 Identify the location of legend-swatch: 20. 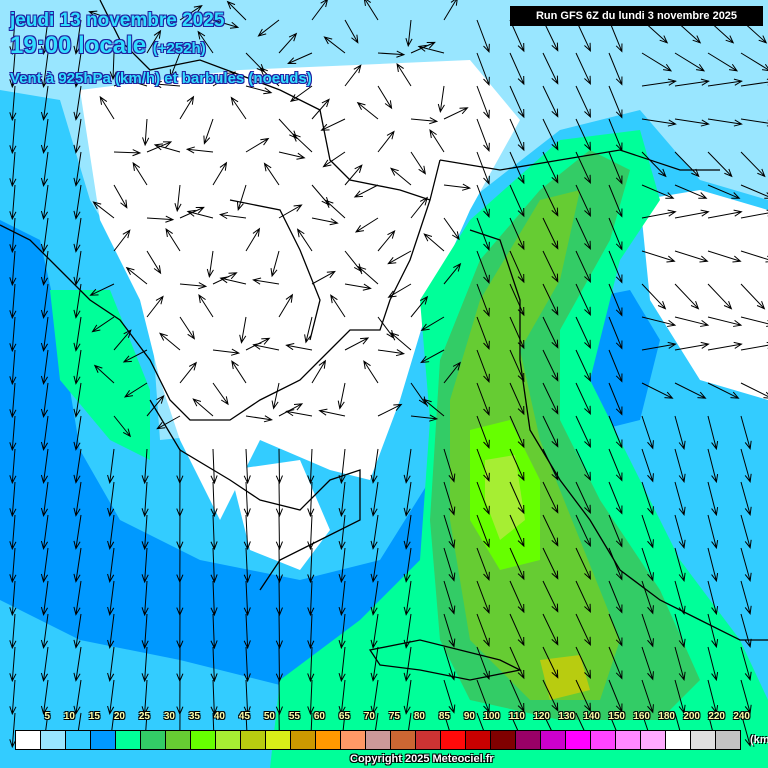
(108, 730).